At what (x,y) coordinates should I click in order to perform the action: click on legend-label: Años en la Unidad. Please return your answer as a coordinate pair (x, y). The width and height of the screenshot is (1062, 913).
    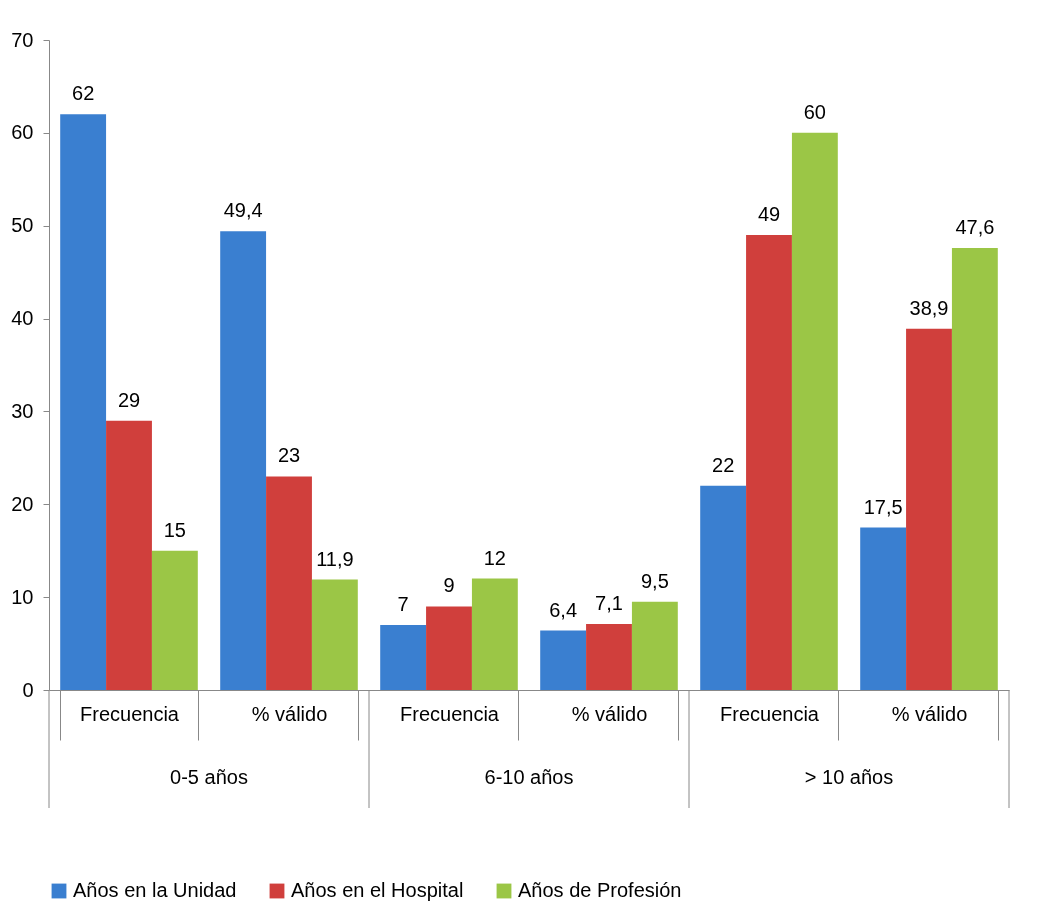
    Looking at the image, I should click on (155, 890).